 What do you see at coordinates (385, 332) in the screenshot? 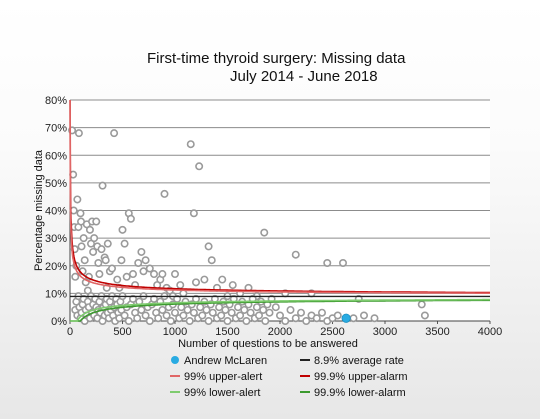
I see `x-tick-label: 3000` at bounding box center [385, 332].